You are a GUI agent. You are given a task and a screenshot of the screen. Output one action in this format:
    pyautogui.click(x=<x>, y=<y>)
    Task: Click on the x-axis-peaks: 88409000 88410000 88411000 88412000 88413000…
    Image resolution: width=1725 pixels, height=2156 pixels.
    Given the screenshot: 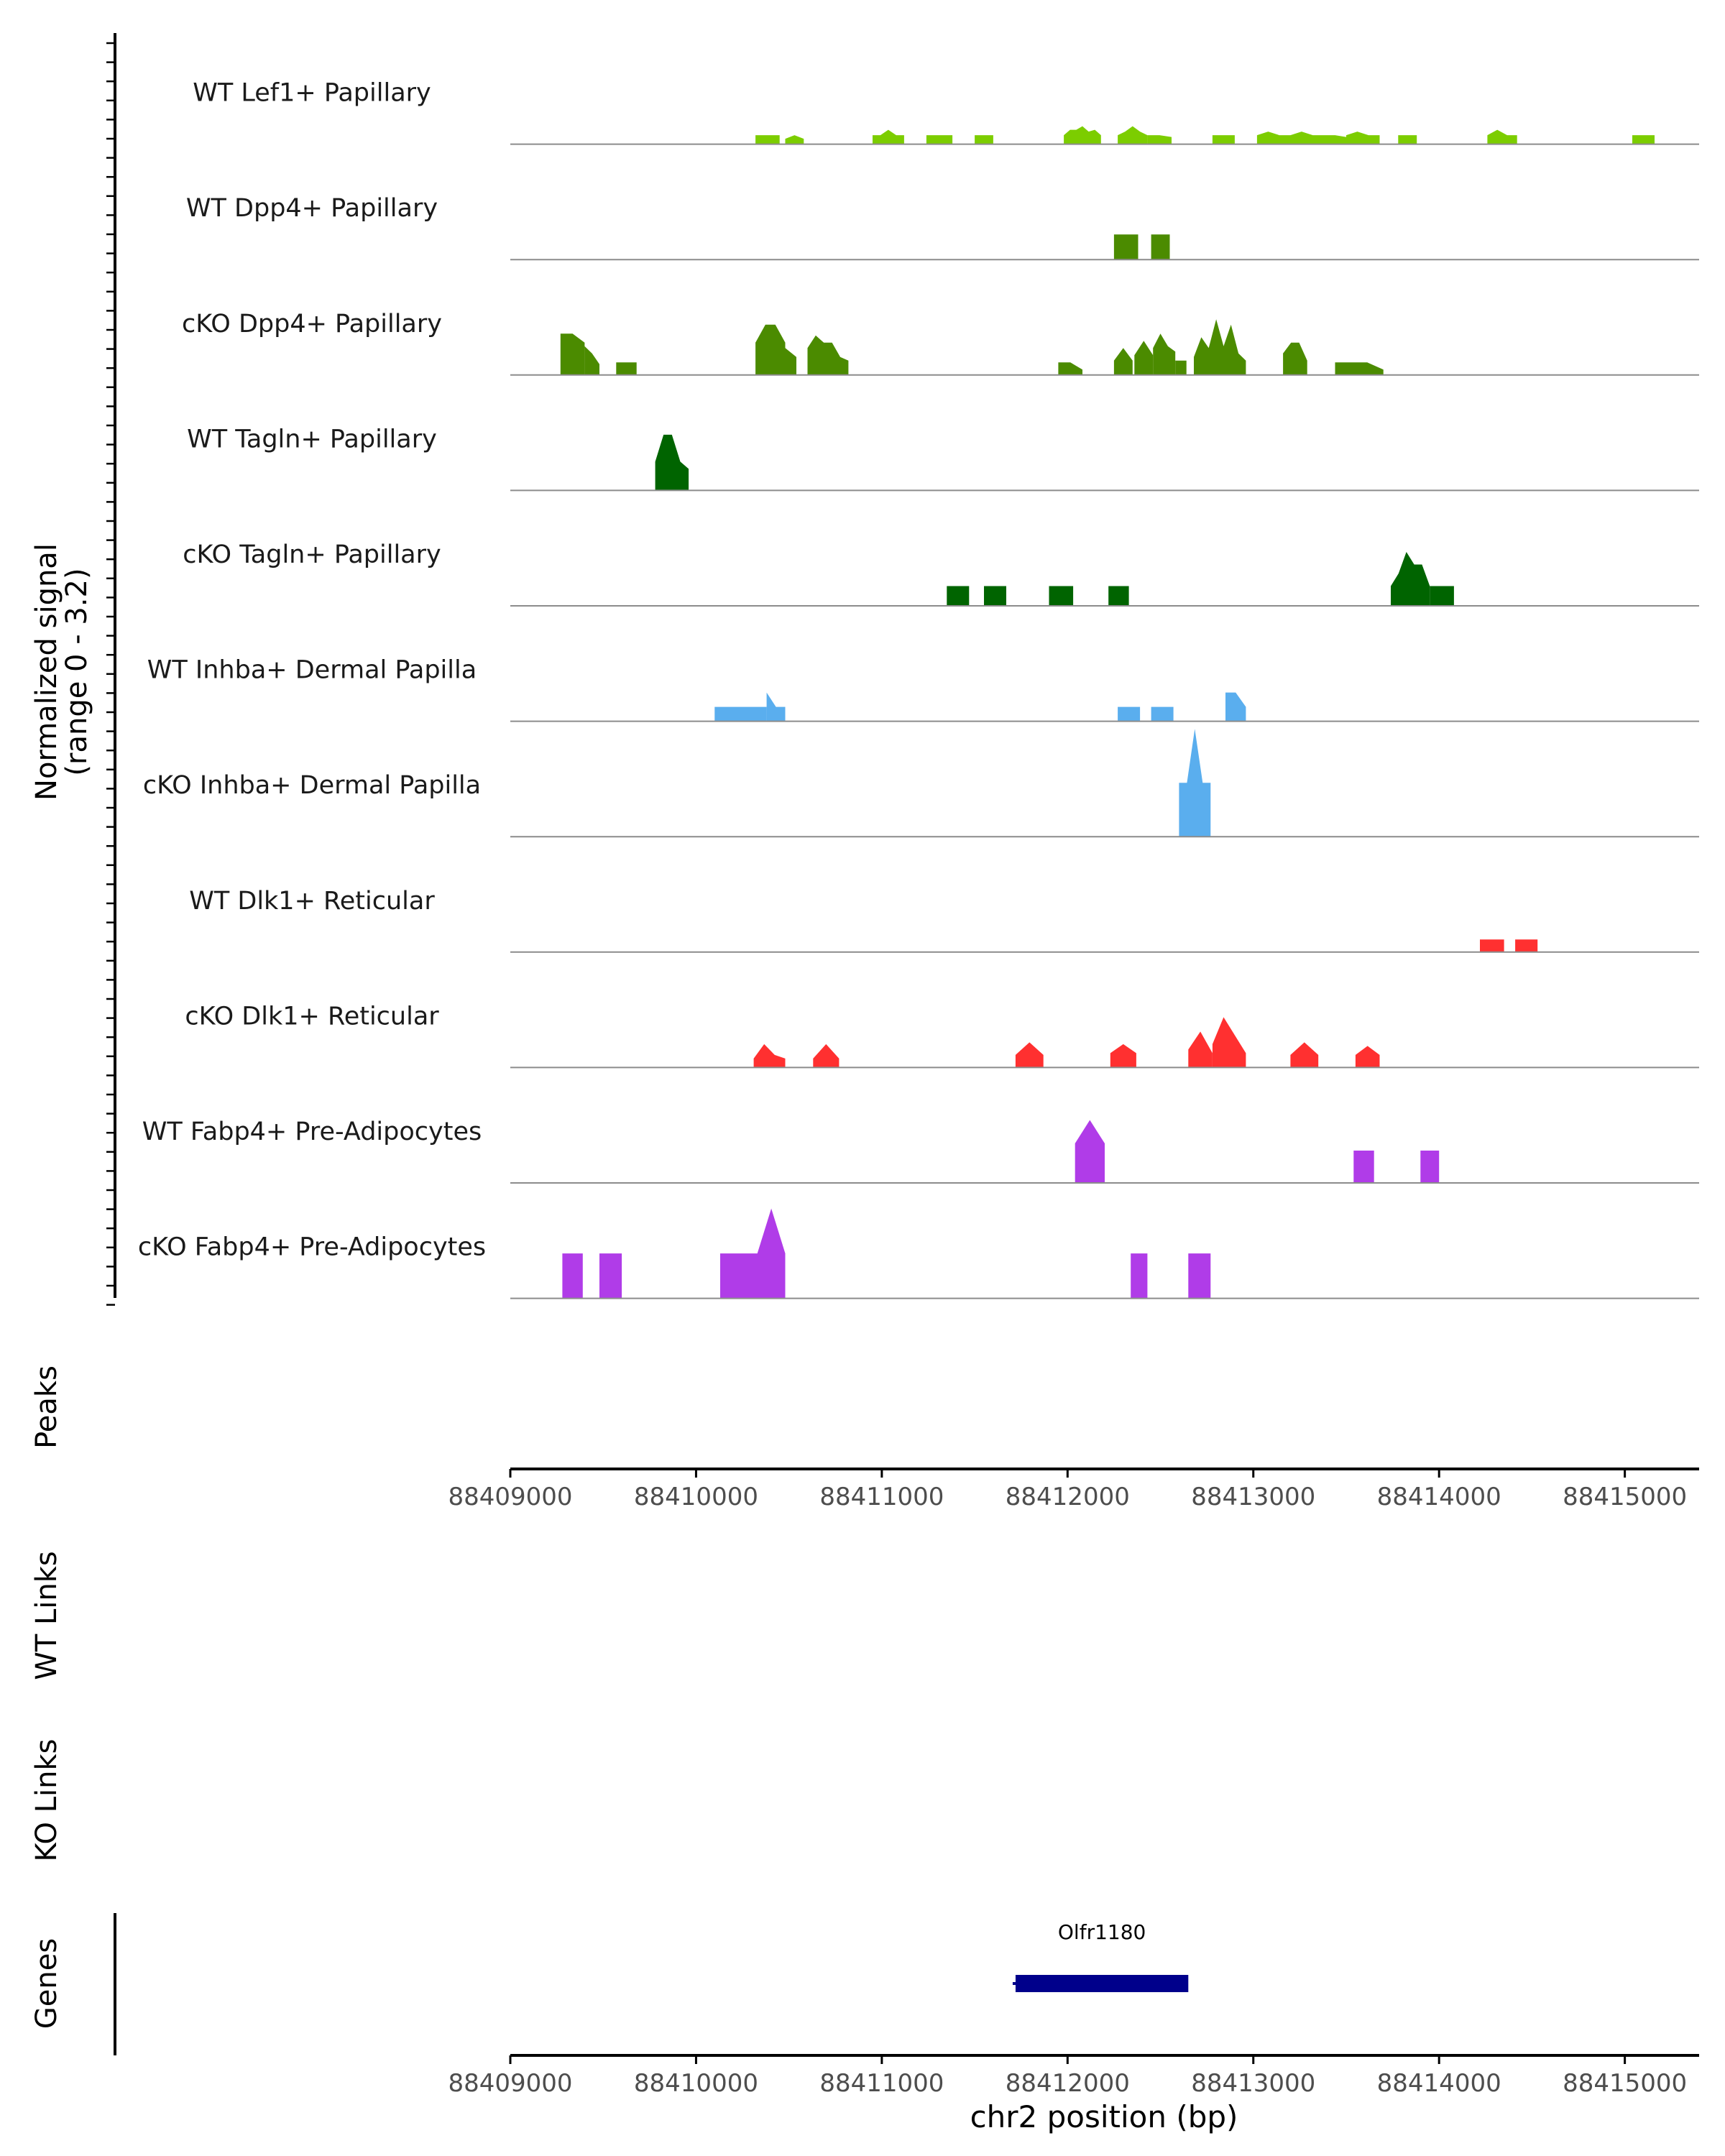 What is the action you would take?
    pyautogui.click(x=1073, y=1490)
    